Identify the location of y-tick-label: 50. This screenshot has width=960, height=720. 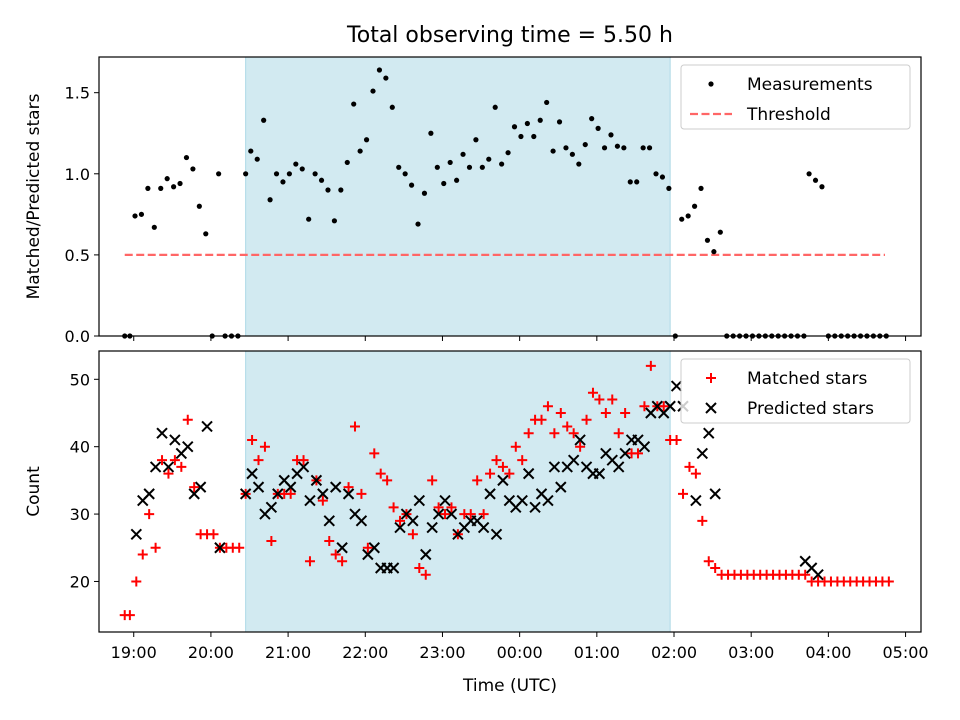
(80, 379).